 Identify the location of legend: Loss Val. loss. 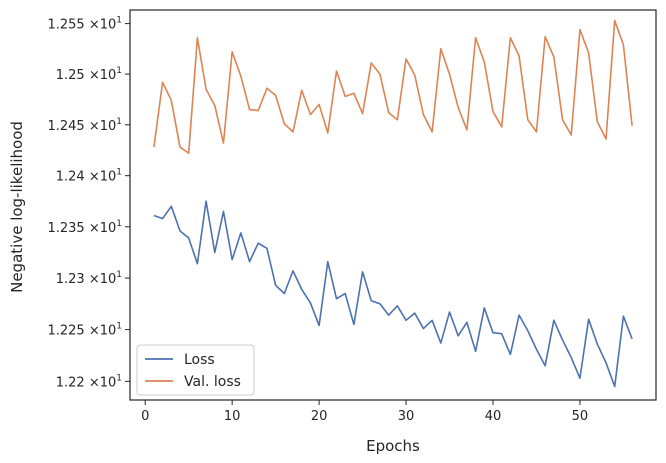
(195, 370).